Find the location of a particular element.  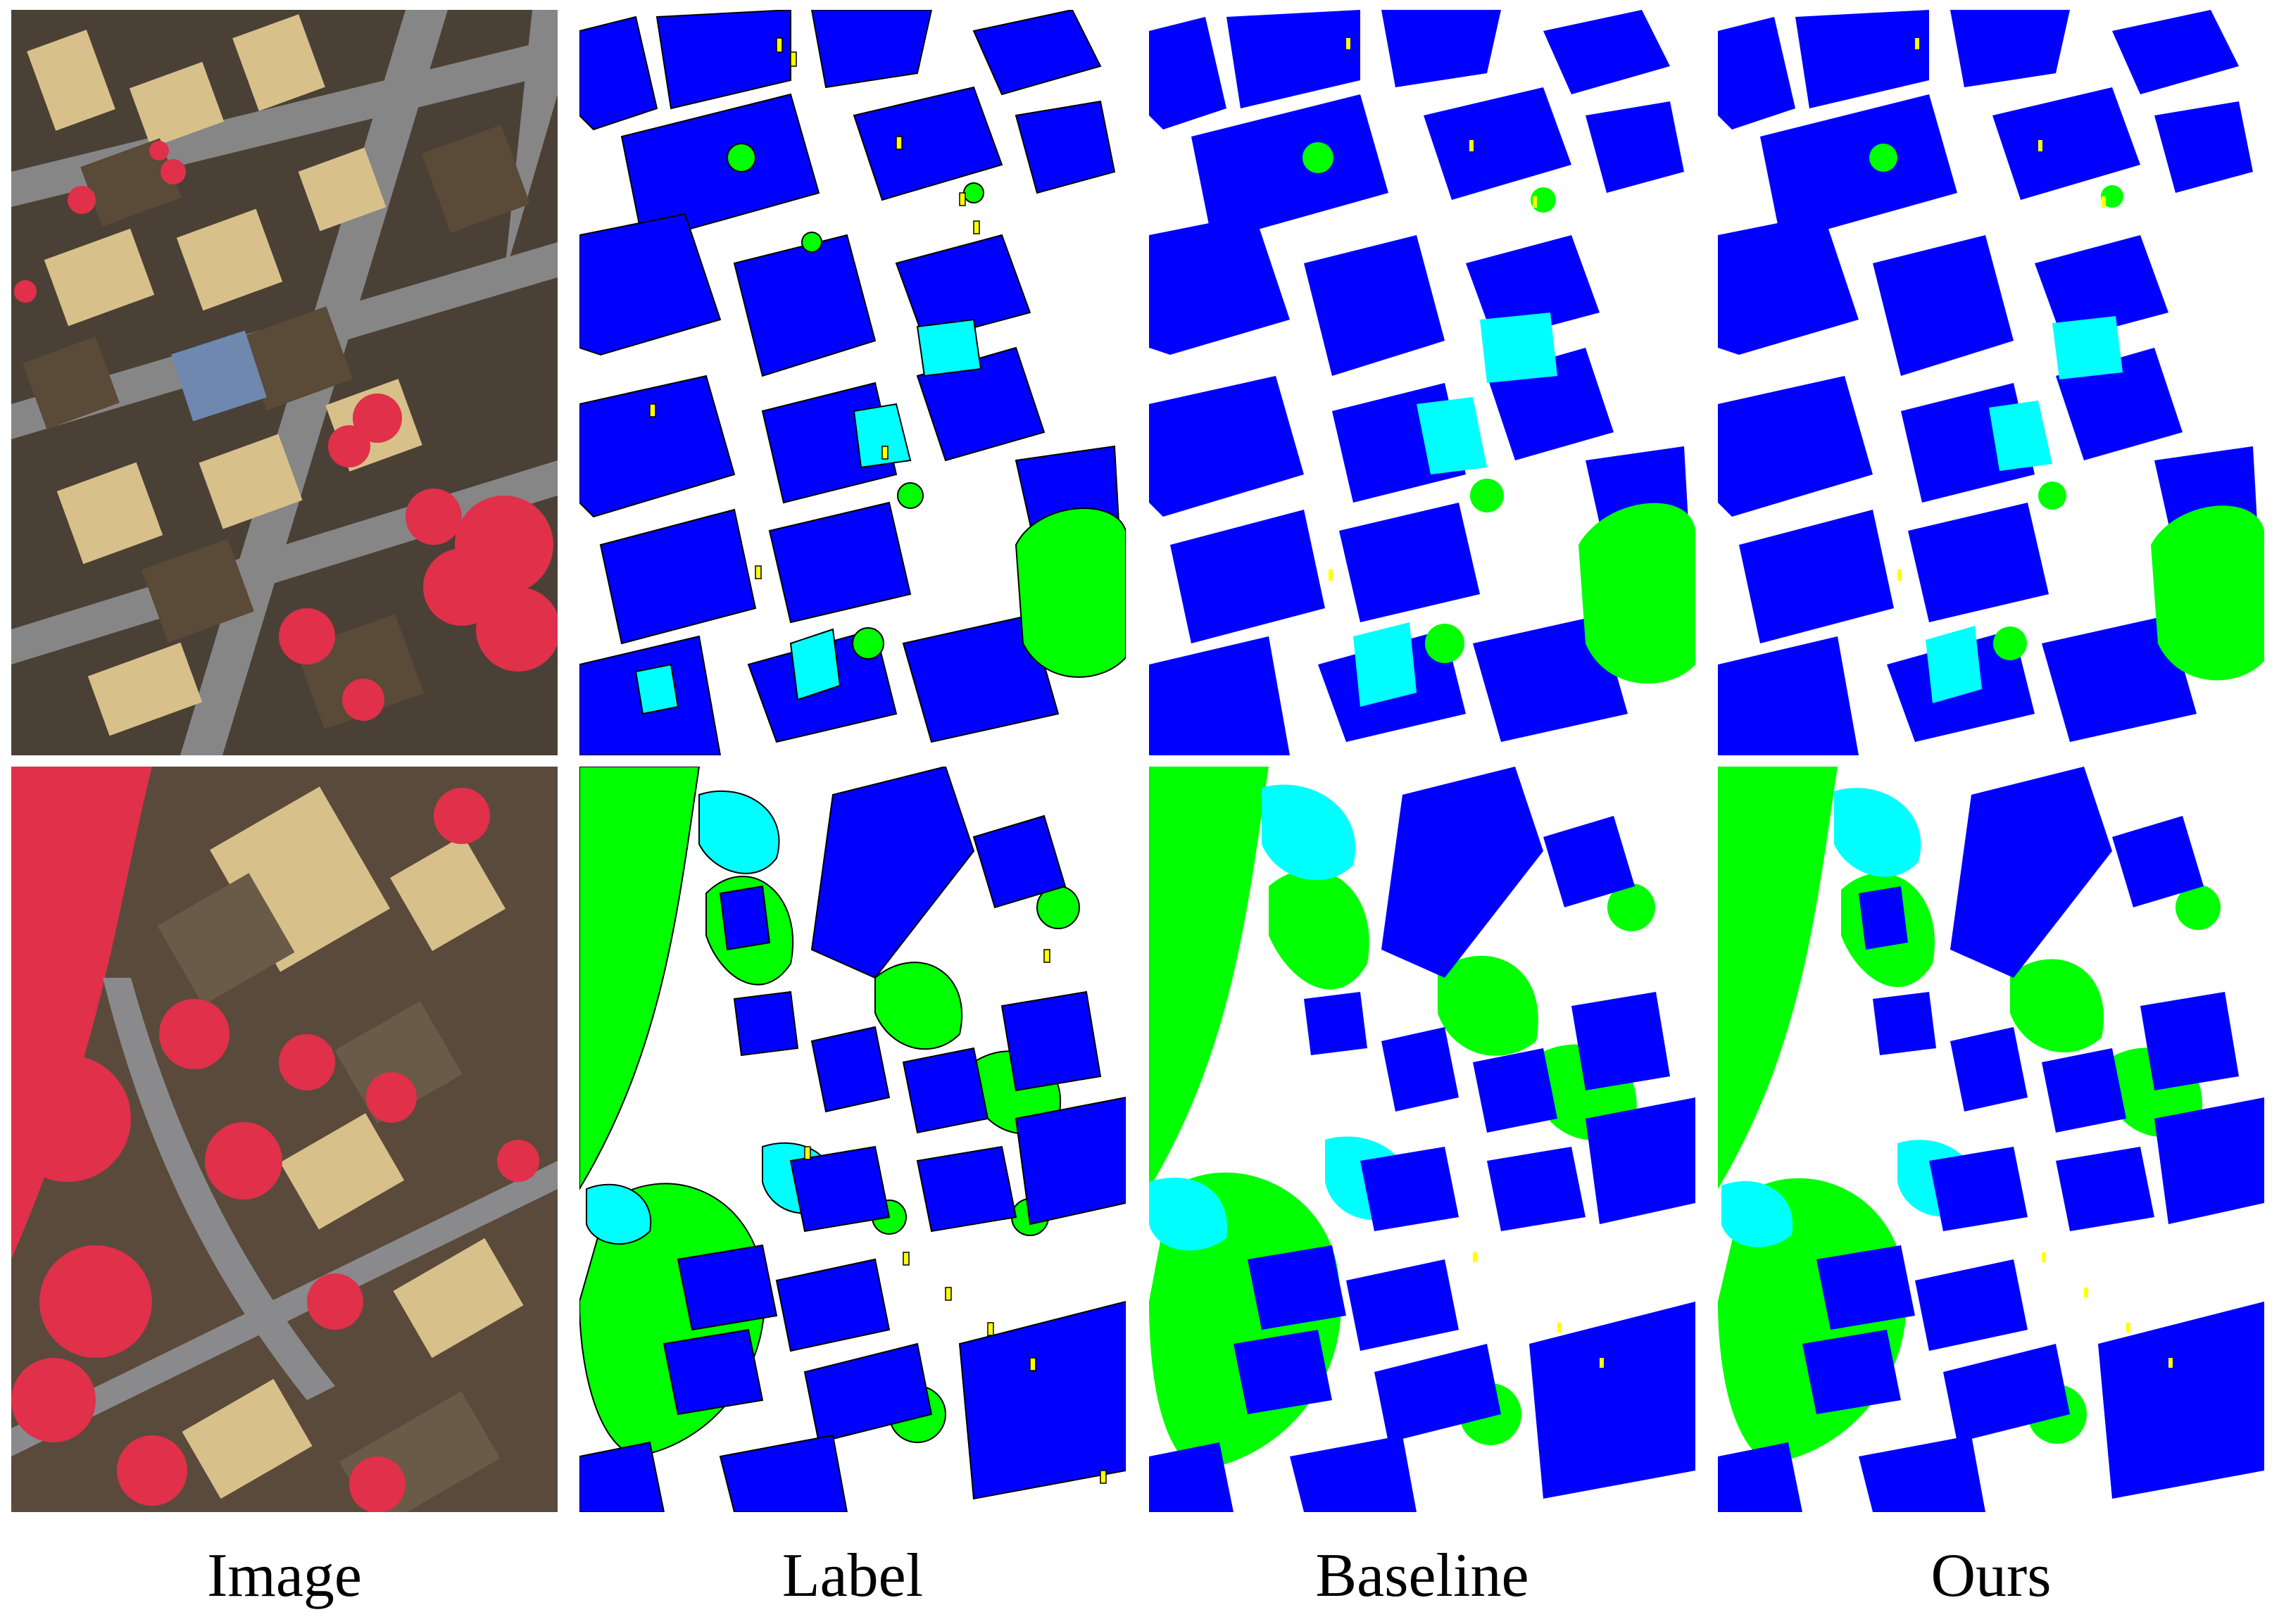

label-map-bottom is located at coordinates (852, 1139).